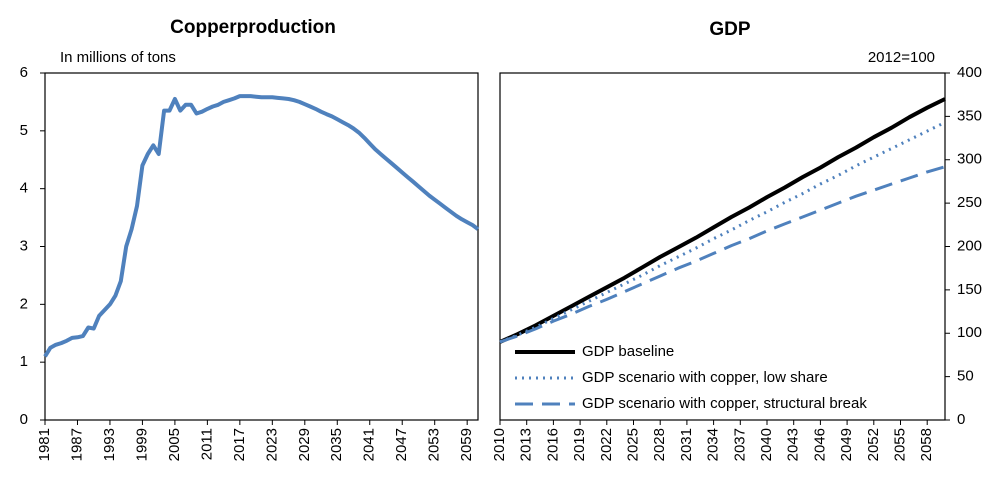 This screenshot has width=999, height=481. What do you see at coordinates (24, 72) in the screenshot?
I see `y-tick-label: 6` at bounding box center [24, 72].